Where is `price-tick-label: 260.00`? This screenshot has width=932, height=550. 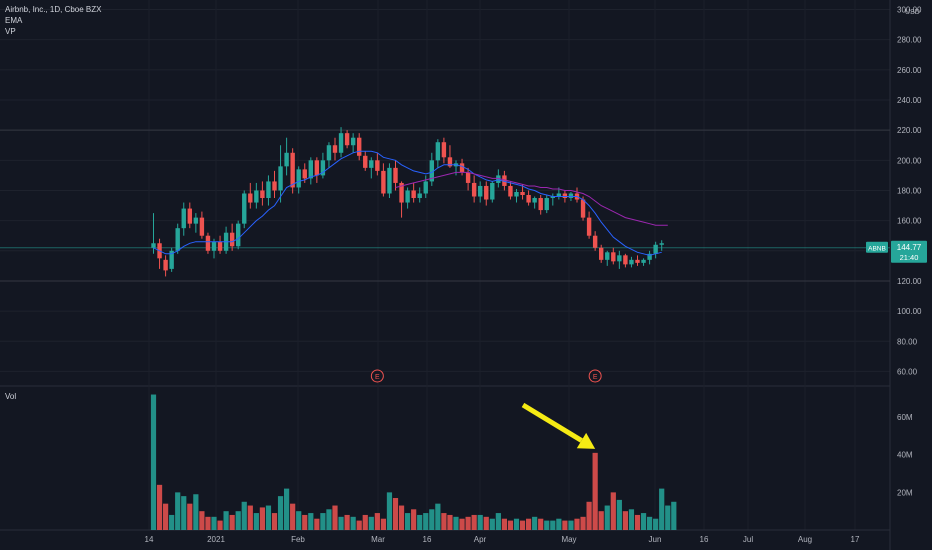
price-tick-label: 260.00 is located at coordinates (909, 70).